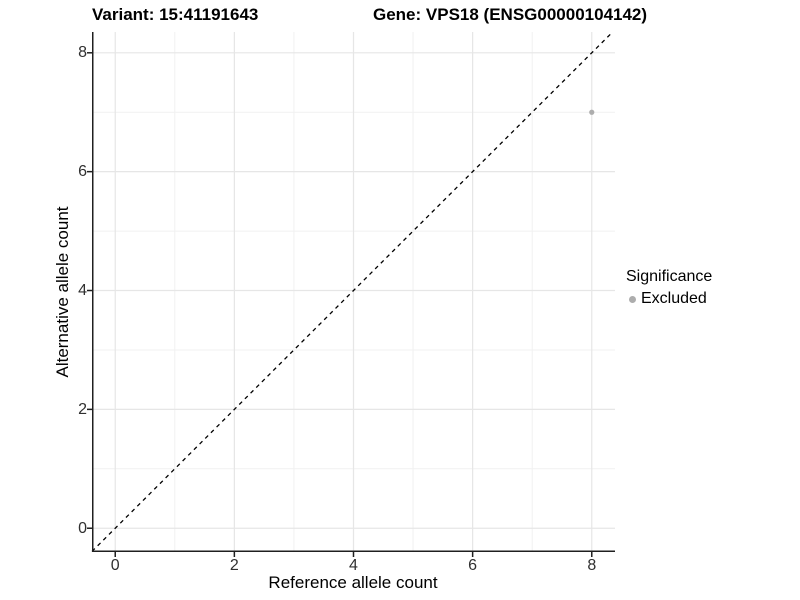 The image size is (800, 600). What do you see at coordinates (82, 409) in the screenshot?
I see `y-tick-label: 2` at bounding box center [82, 409].